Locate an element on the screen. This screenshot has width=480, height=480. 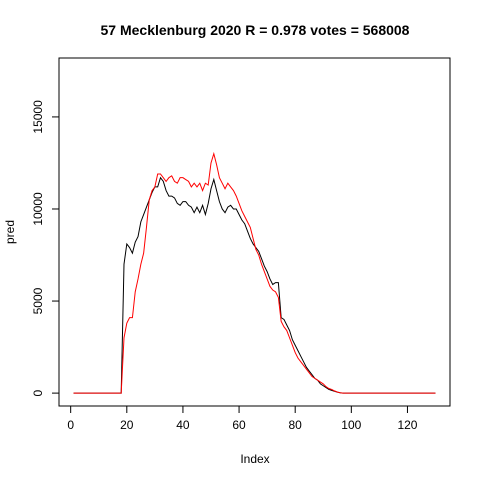
y-tick-label: 5000 is located at coordinates (38, 300).